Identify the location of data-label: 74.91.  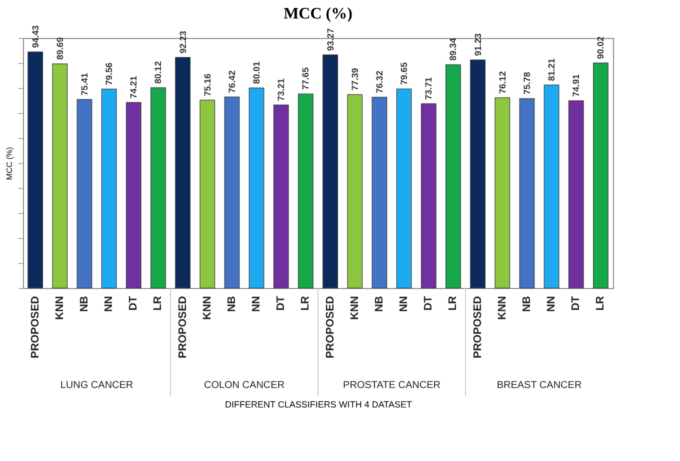
(576, 85).